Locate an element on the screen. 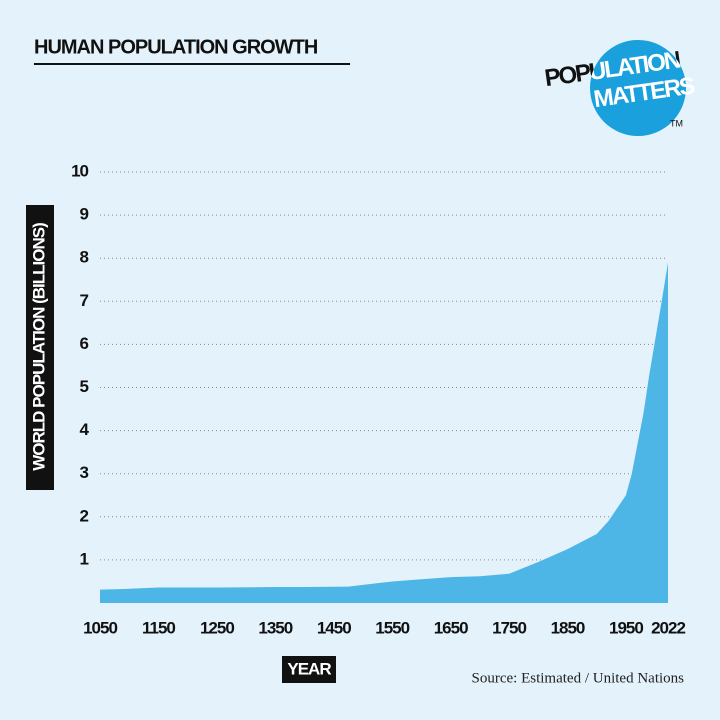  x-label-box is located at coordinates (309, 669).